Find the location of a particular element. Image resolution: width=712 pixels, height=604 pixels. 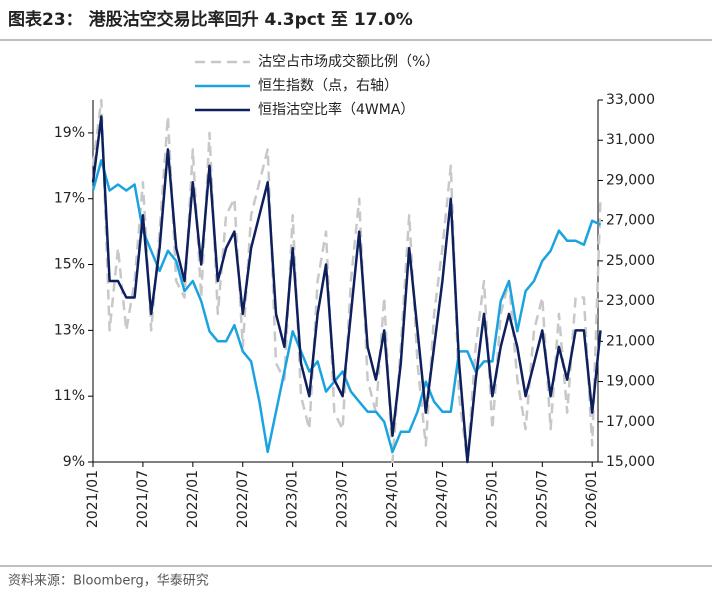

y-tick-label: 15% is located at coordinates (69, 265).